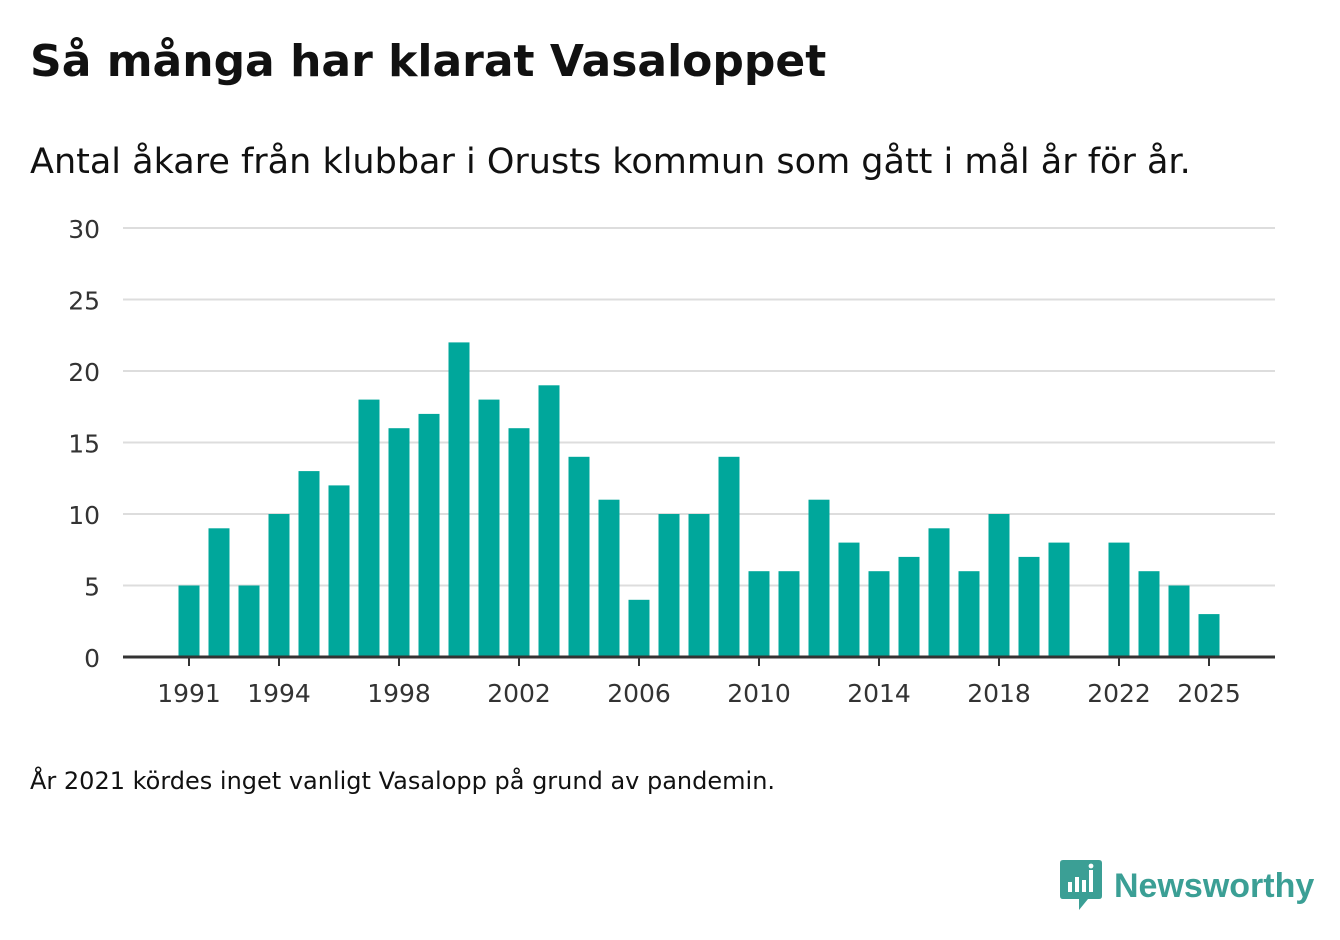 The height and width of the screenshot is (940, 1340). What do you see at coordinates (489, 528) in the screenshot?
I see `bar-2001` at bounding box center [489, 528].